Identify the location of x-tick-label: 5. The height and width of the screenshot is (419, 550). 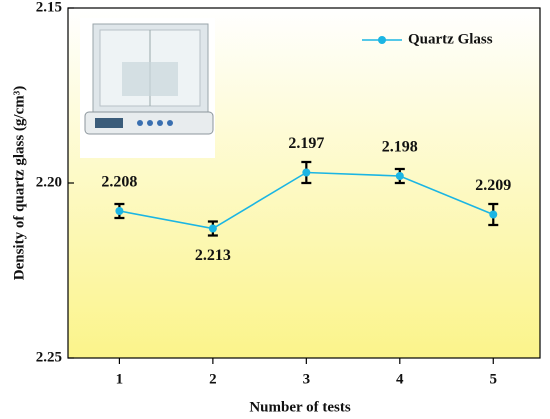
(494, 379).